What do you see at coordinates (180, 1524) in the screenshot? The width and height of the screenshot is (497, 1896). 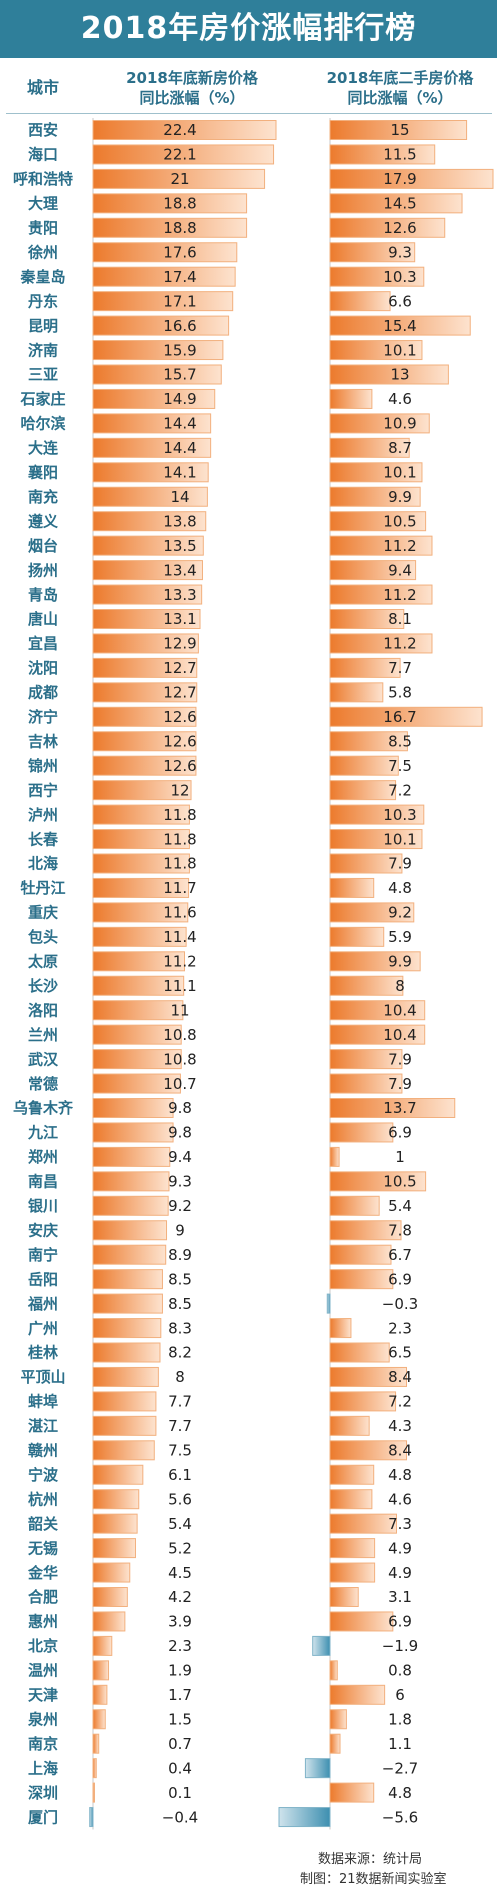 I see `new-house-value-label: 5.4` at bounding box center [180, 1524].